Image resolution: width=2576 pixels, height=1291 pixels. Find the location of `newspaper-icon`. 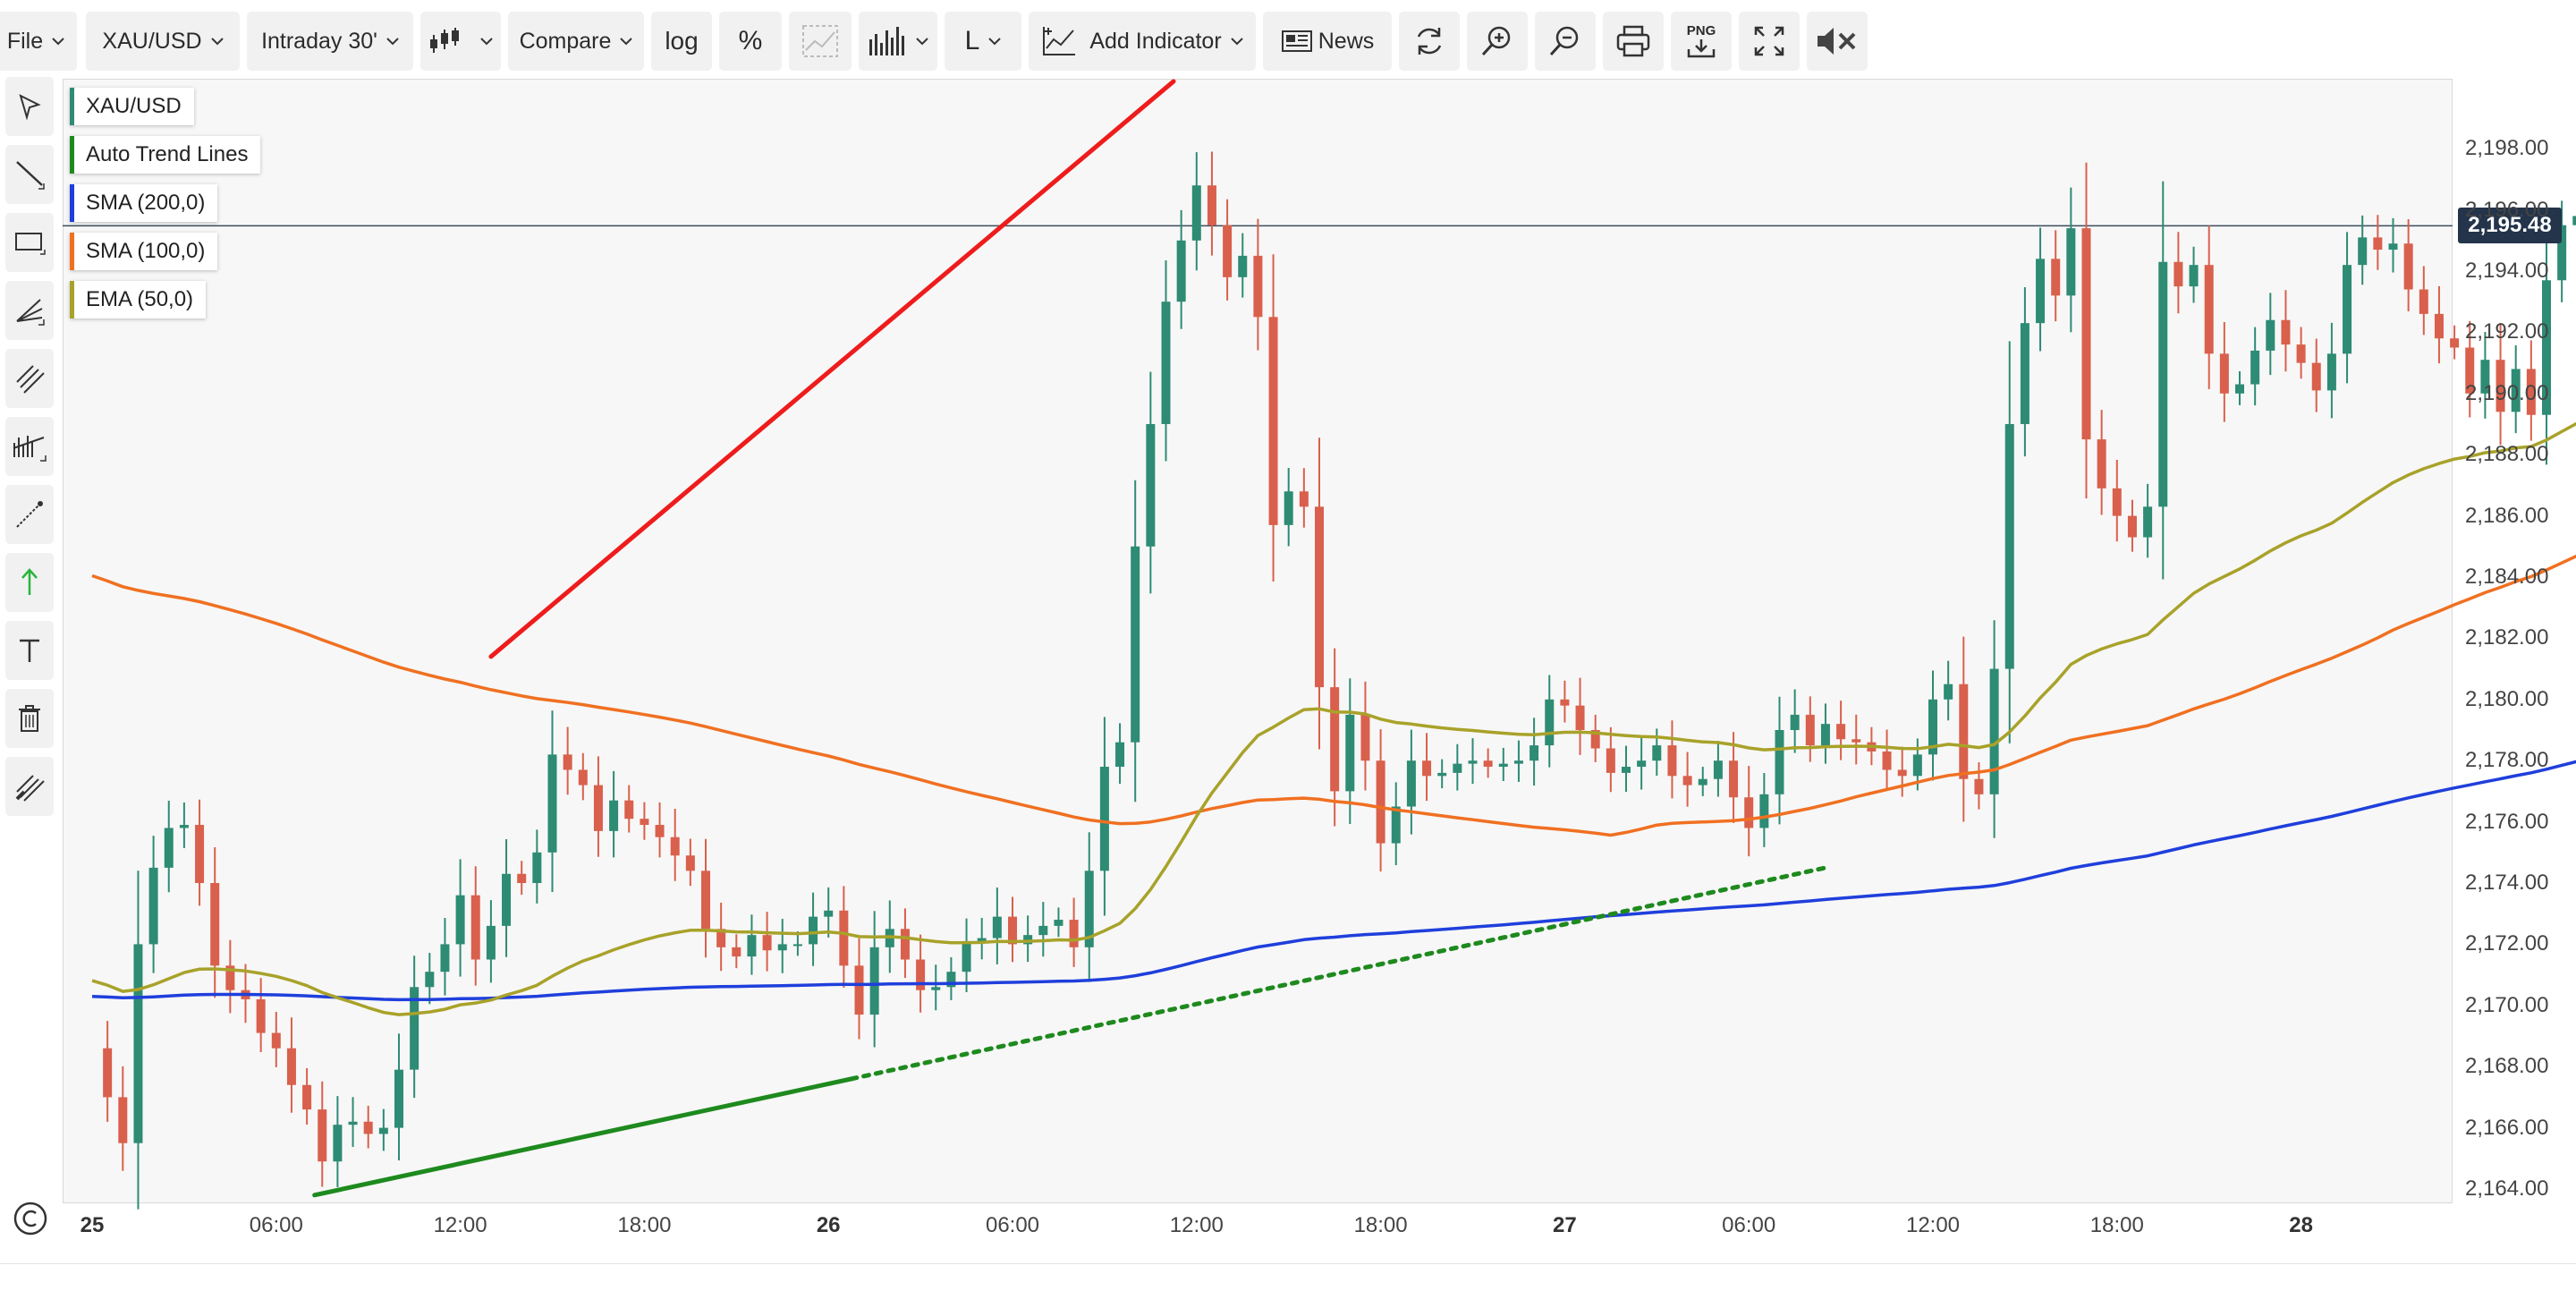

newspaper-icon is located at coordinates (1296, 41).